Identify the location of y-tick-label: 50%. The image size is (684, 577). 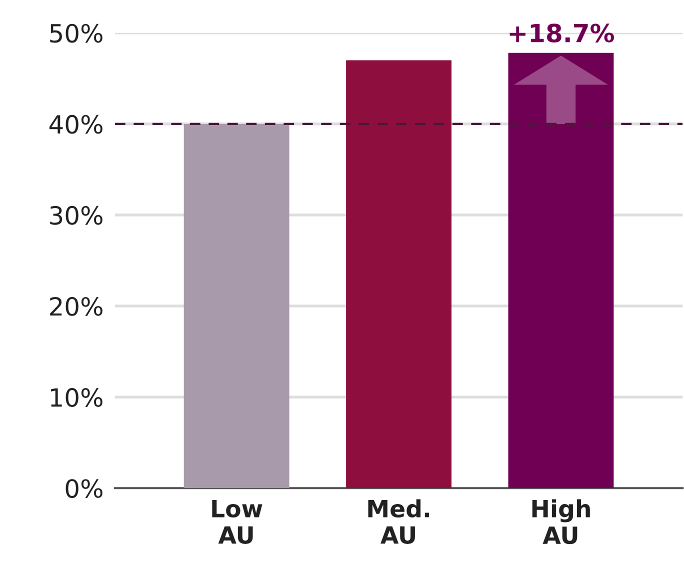
(76, 33).